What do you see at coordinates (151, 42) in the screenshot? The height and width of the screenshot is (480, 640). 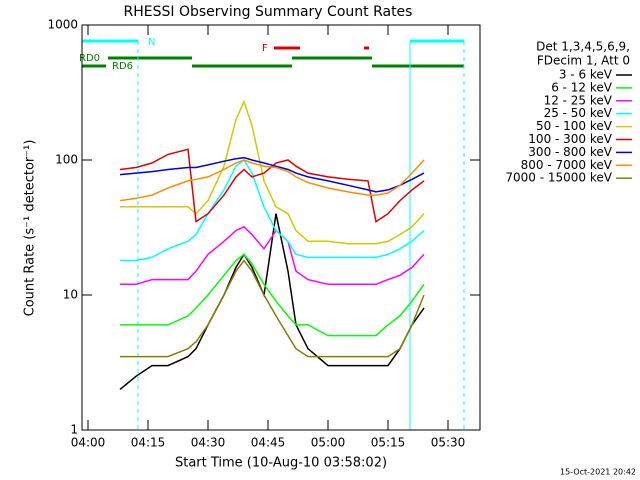 I see `annotation: N` at bounding box center [151, 42].